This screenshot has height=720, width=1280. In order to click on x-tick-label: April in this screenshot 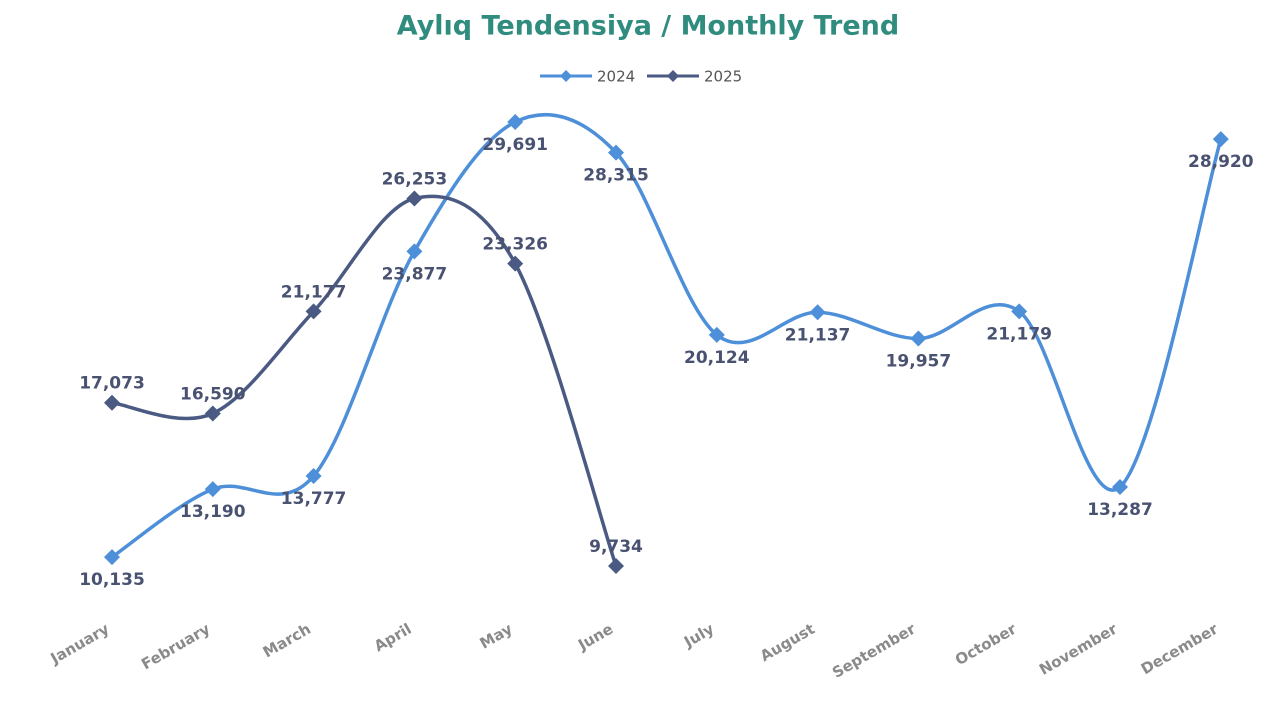, I will do `click(393, 638)`.